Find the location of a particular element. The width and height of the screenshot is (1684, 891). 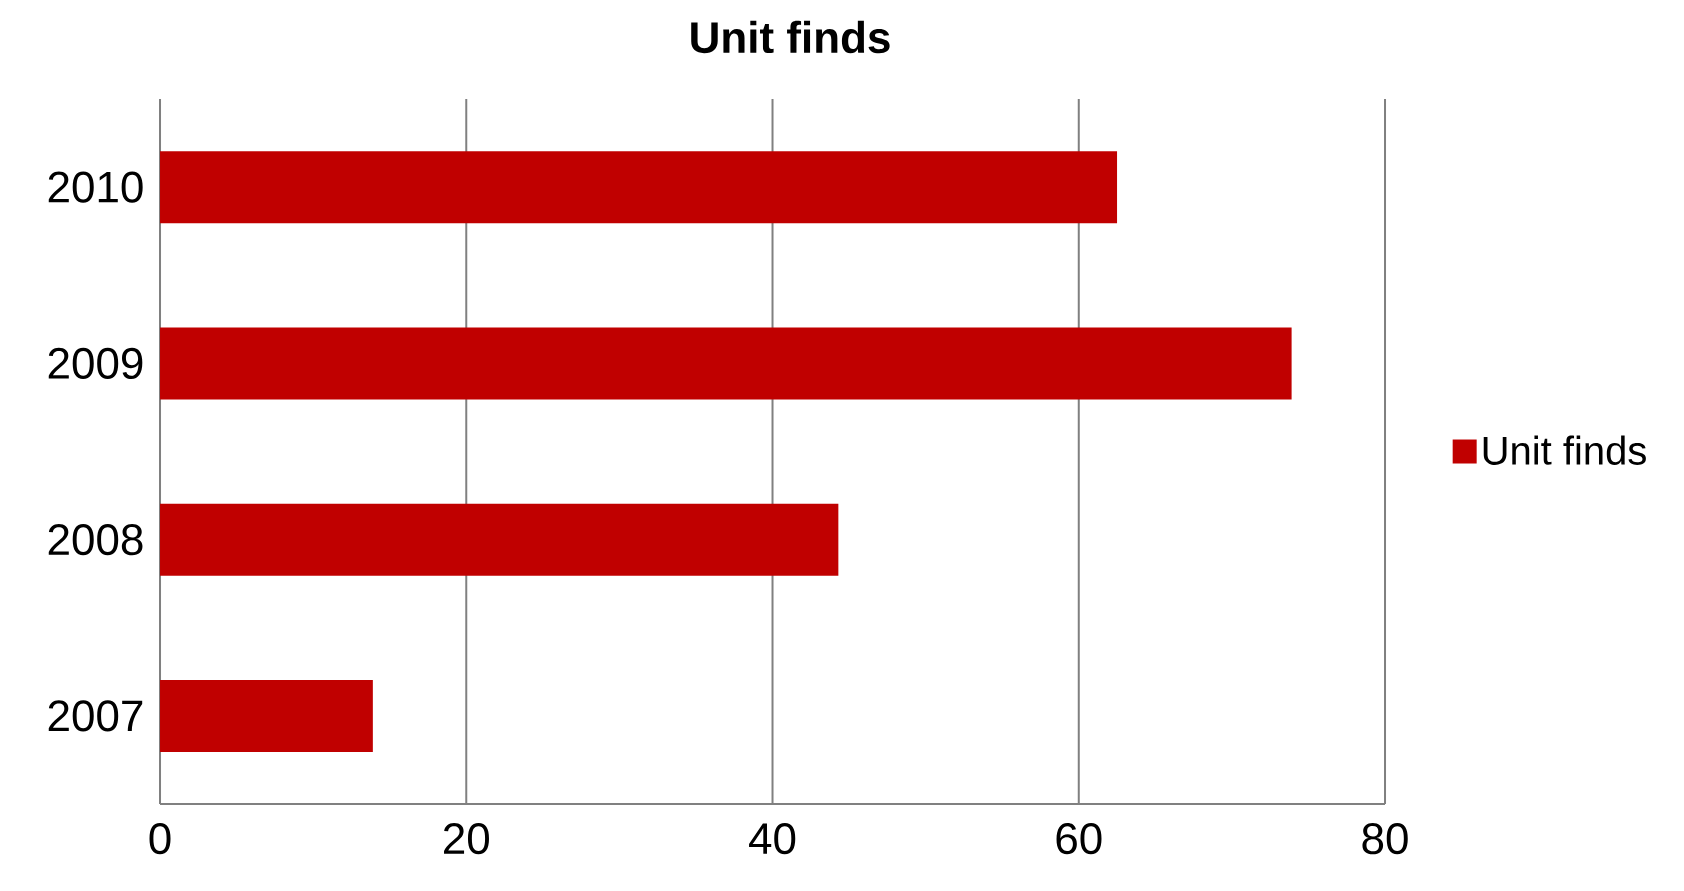

x-tick-label: 80 is located at coordinates (1385, 839).